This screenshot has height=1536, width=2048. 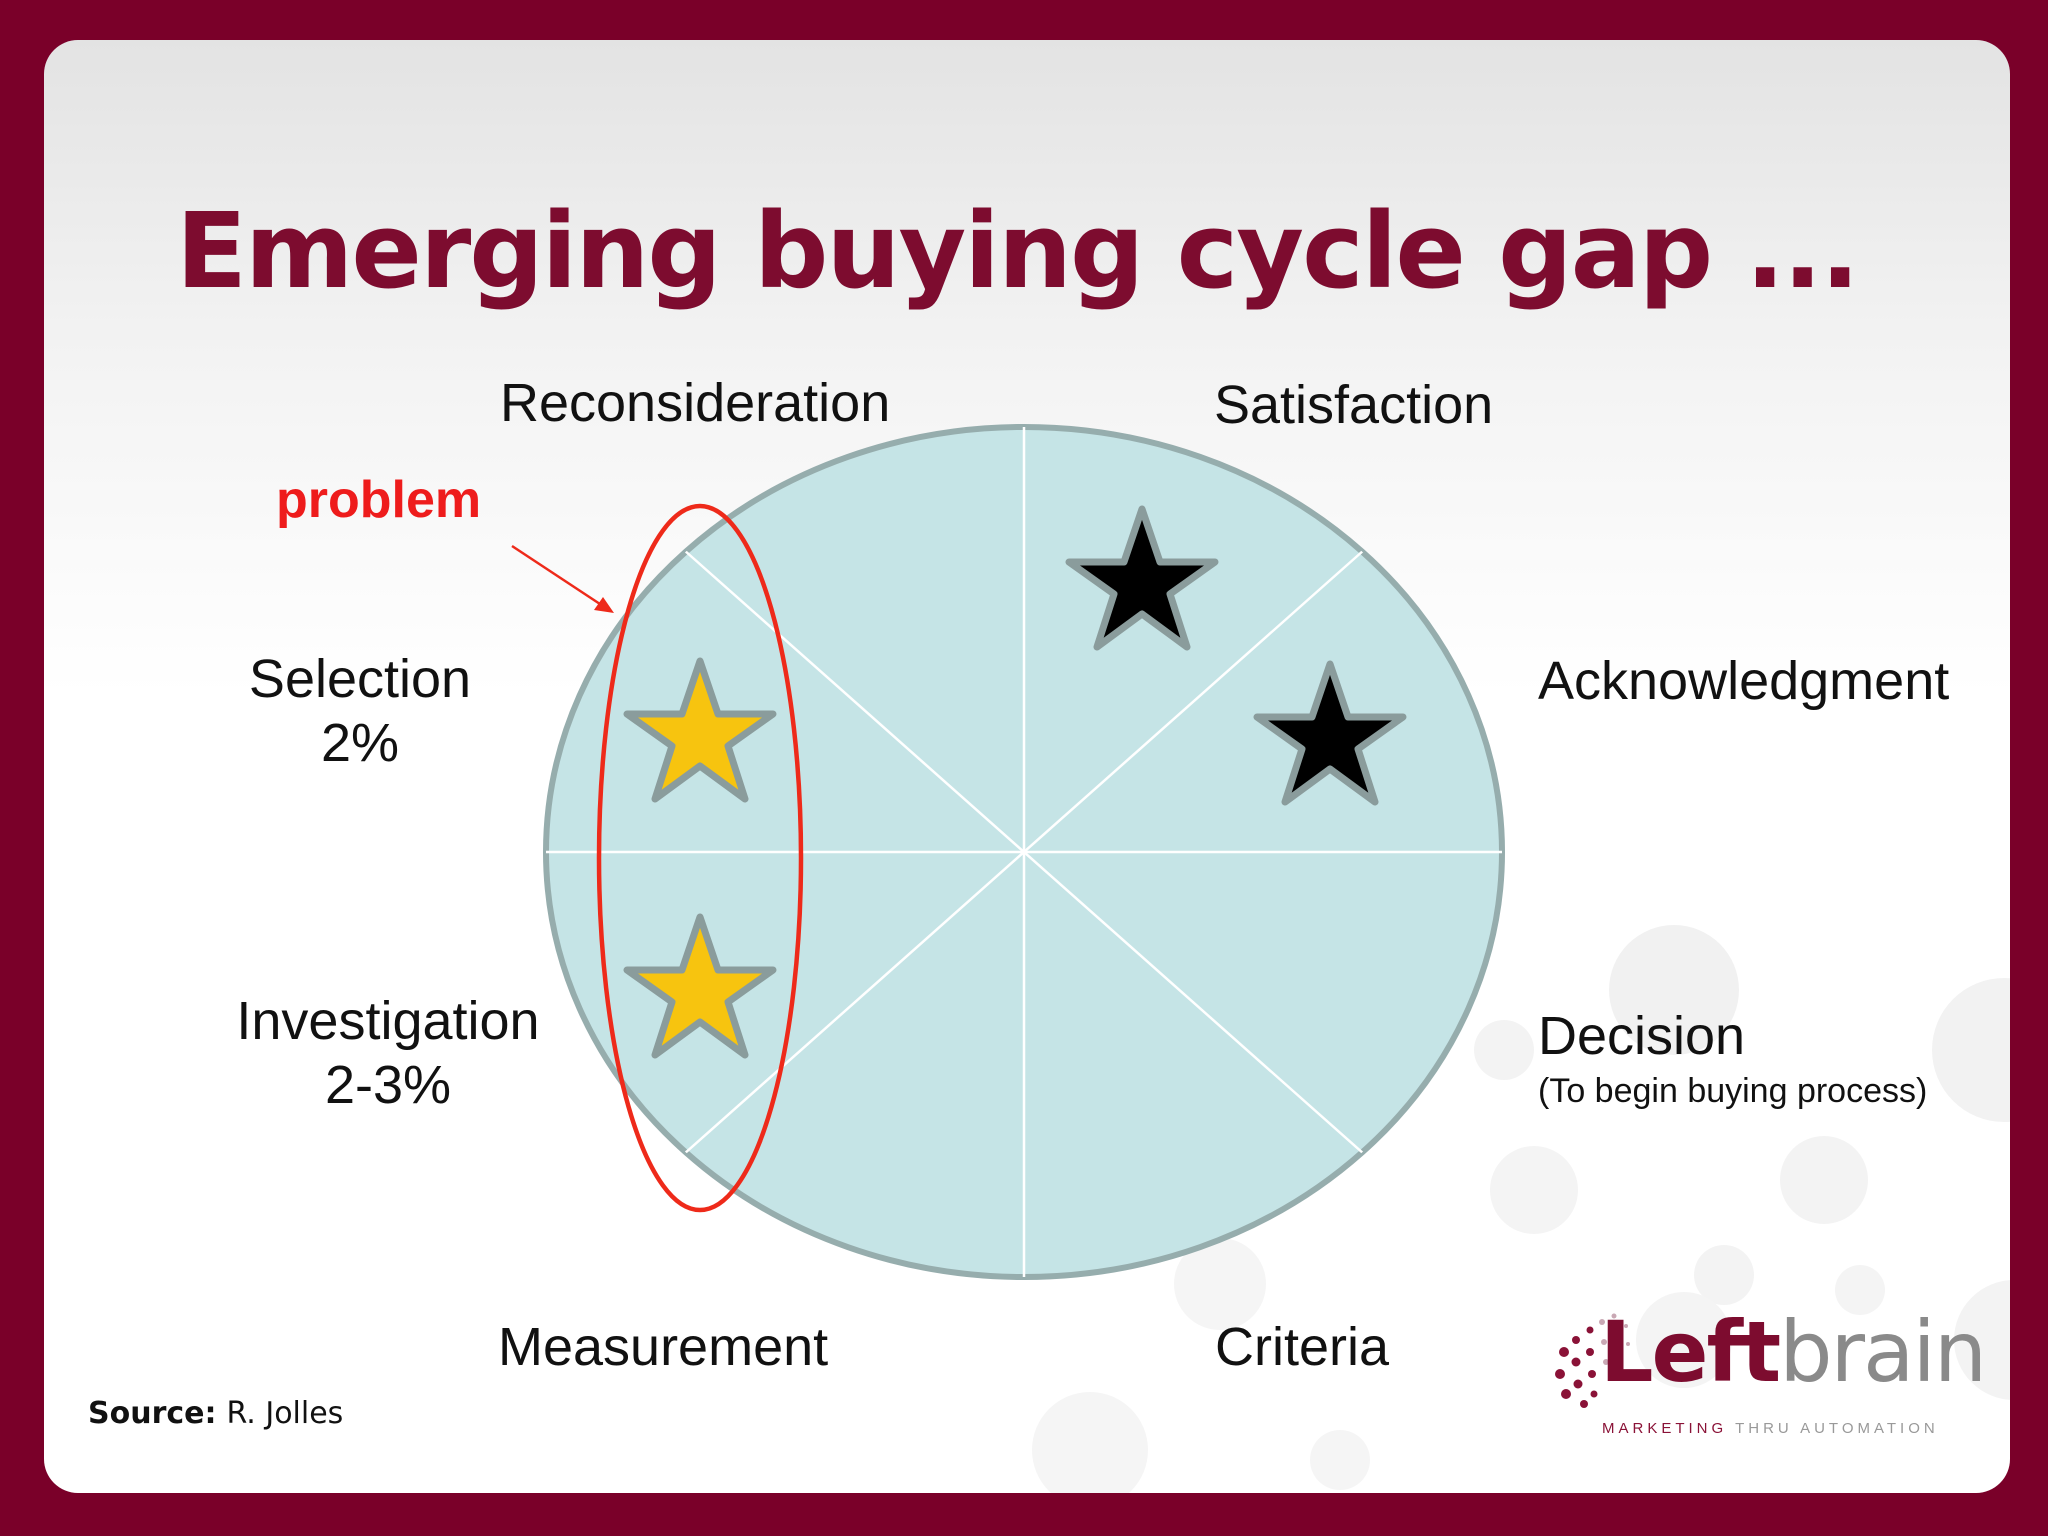 What do you see at coordinates (1642, 1036) in the screenshot?
I see `label-decision: Decision` at bounding box center [1642, 1036].